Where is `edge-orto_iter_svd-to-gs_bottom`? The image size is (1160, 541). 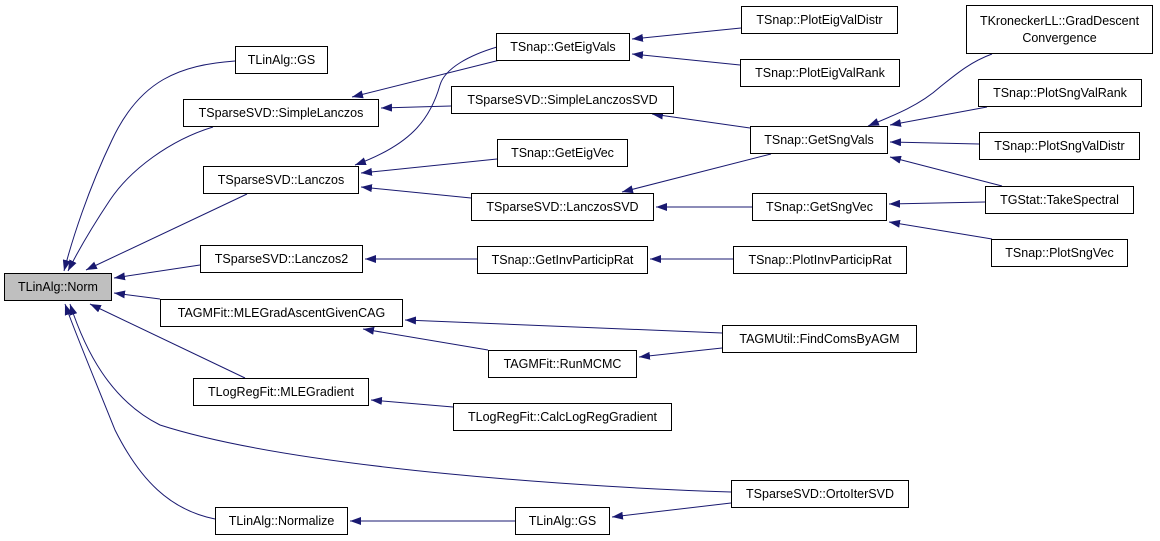 edge-orto_iter_svd-to-gs_bottom is located at coordinates (671, 511).